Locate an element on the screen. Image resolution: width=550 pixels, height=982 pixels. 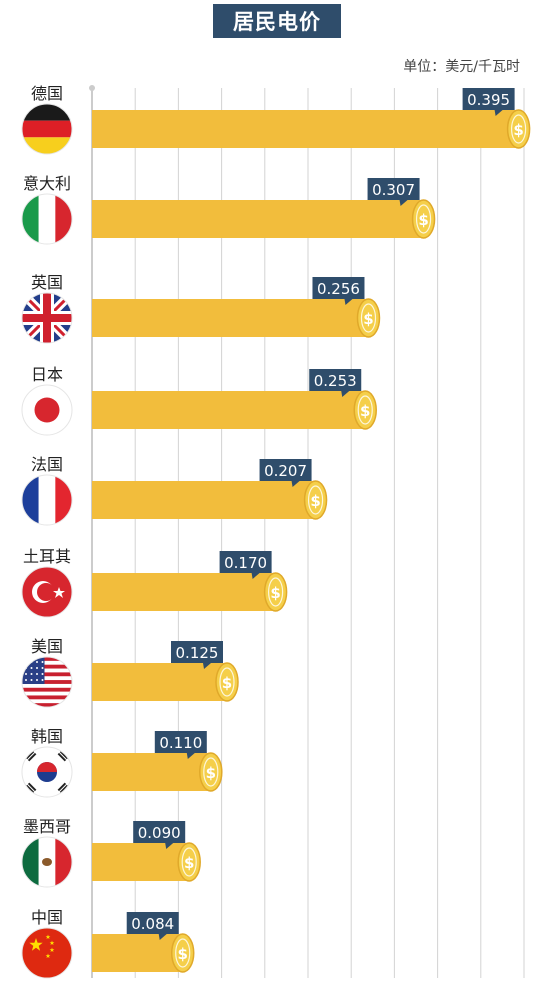
china-flag-icon is located at coordinates (47, 953).